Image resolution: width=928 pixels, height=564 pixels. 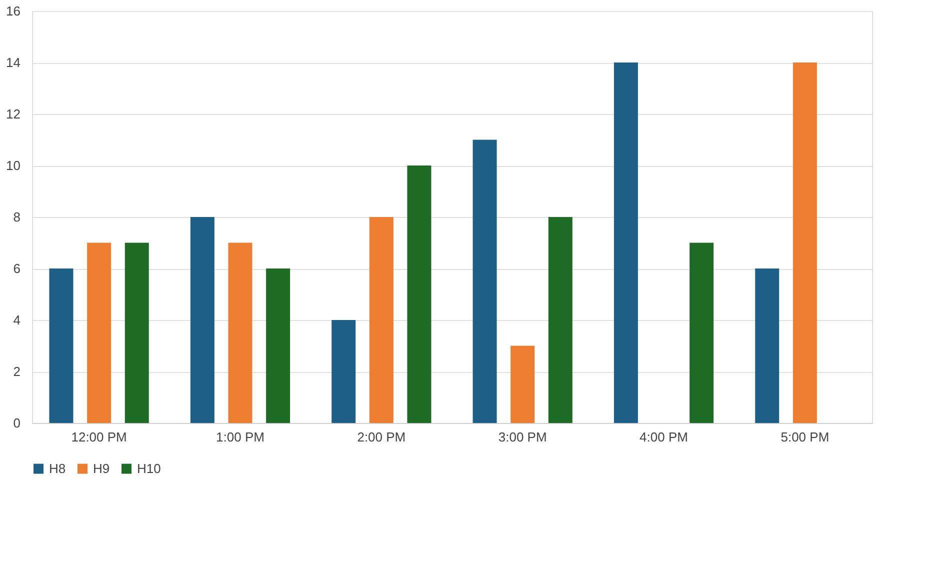 I want to click on x-tick-label: 5:00 PM, so click(x=805, y=437).